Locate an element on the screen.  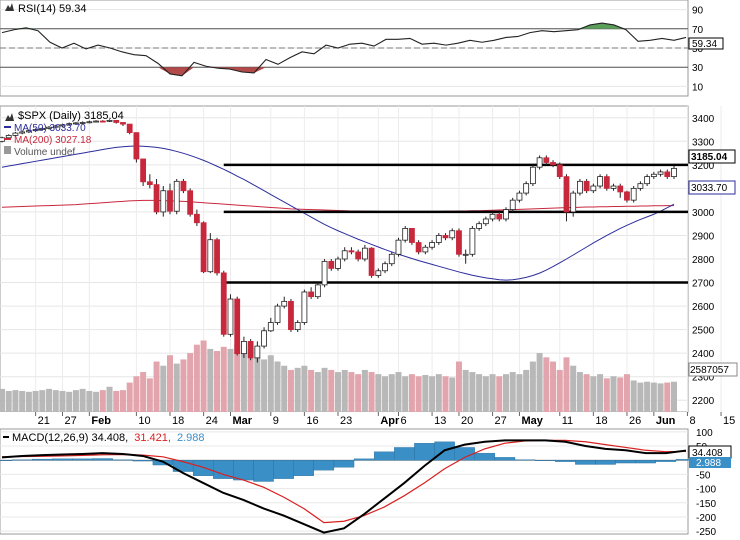
histogram-legend-label: 2.988 is located at coordinates (191, 438).